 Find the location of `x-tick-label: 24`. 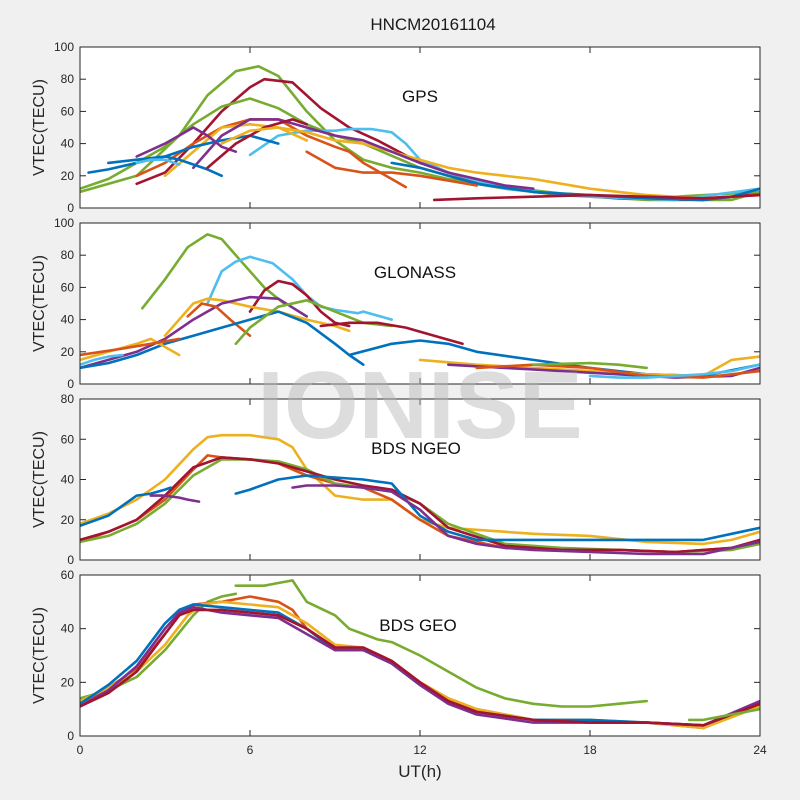

x-tick-label: 24 is located at coordinates (760, 750).